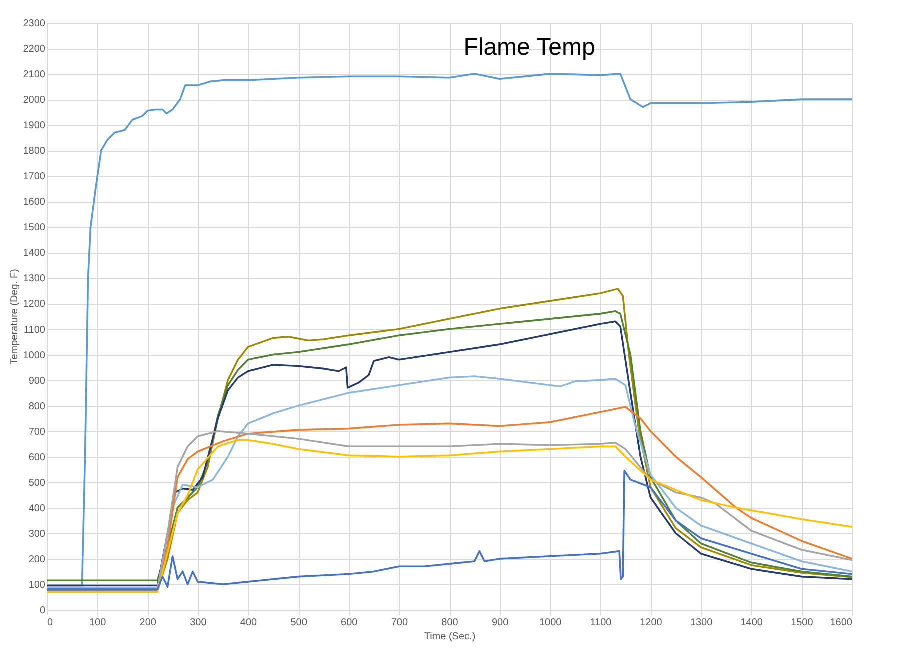 Image resolution: width=904 pixels, height=662 pixels. Describe the element at coordinates (530, 47) in the screenshot. I see `chart-title: Flame Temp` at that location.